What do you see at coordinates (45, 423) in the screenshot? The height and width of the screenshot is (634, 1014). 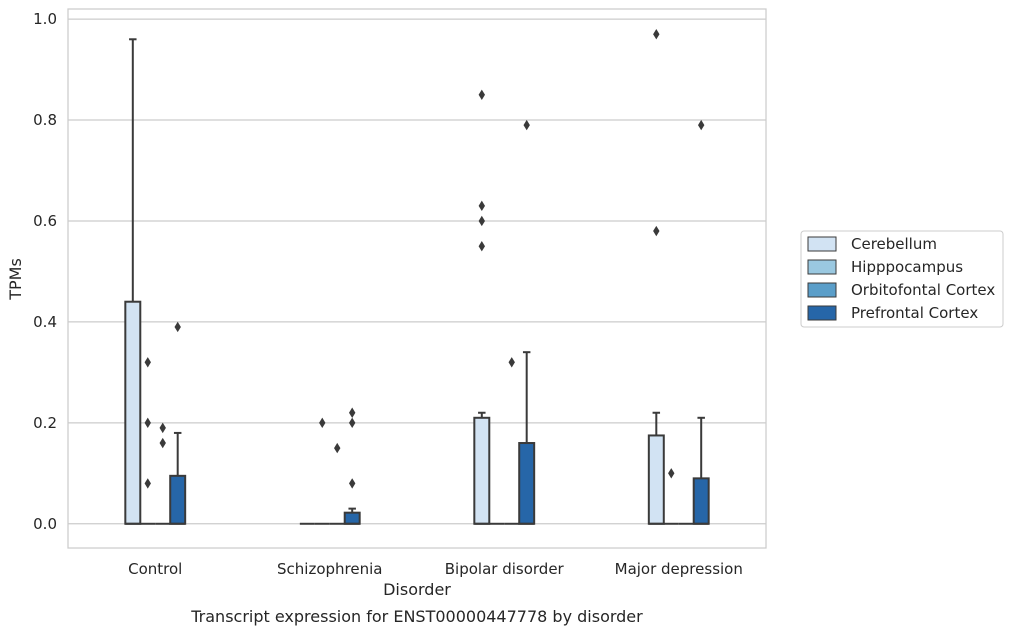 I see `y-tick-label: 0.2` at bounding box center [45, 423].